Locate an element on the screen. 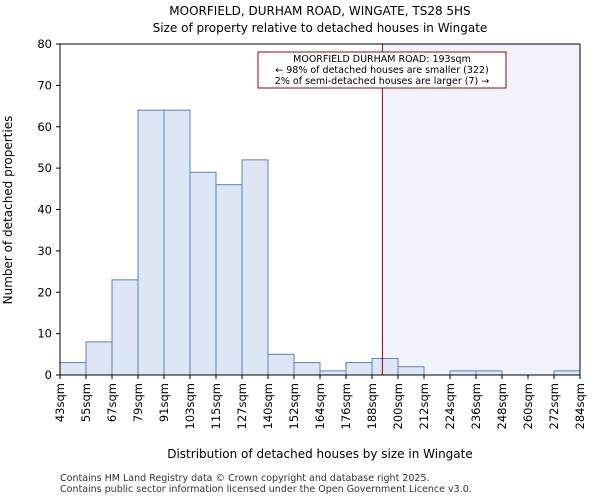  y-tick-label: 0 is located at coordinates (48, 375).